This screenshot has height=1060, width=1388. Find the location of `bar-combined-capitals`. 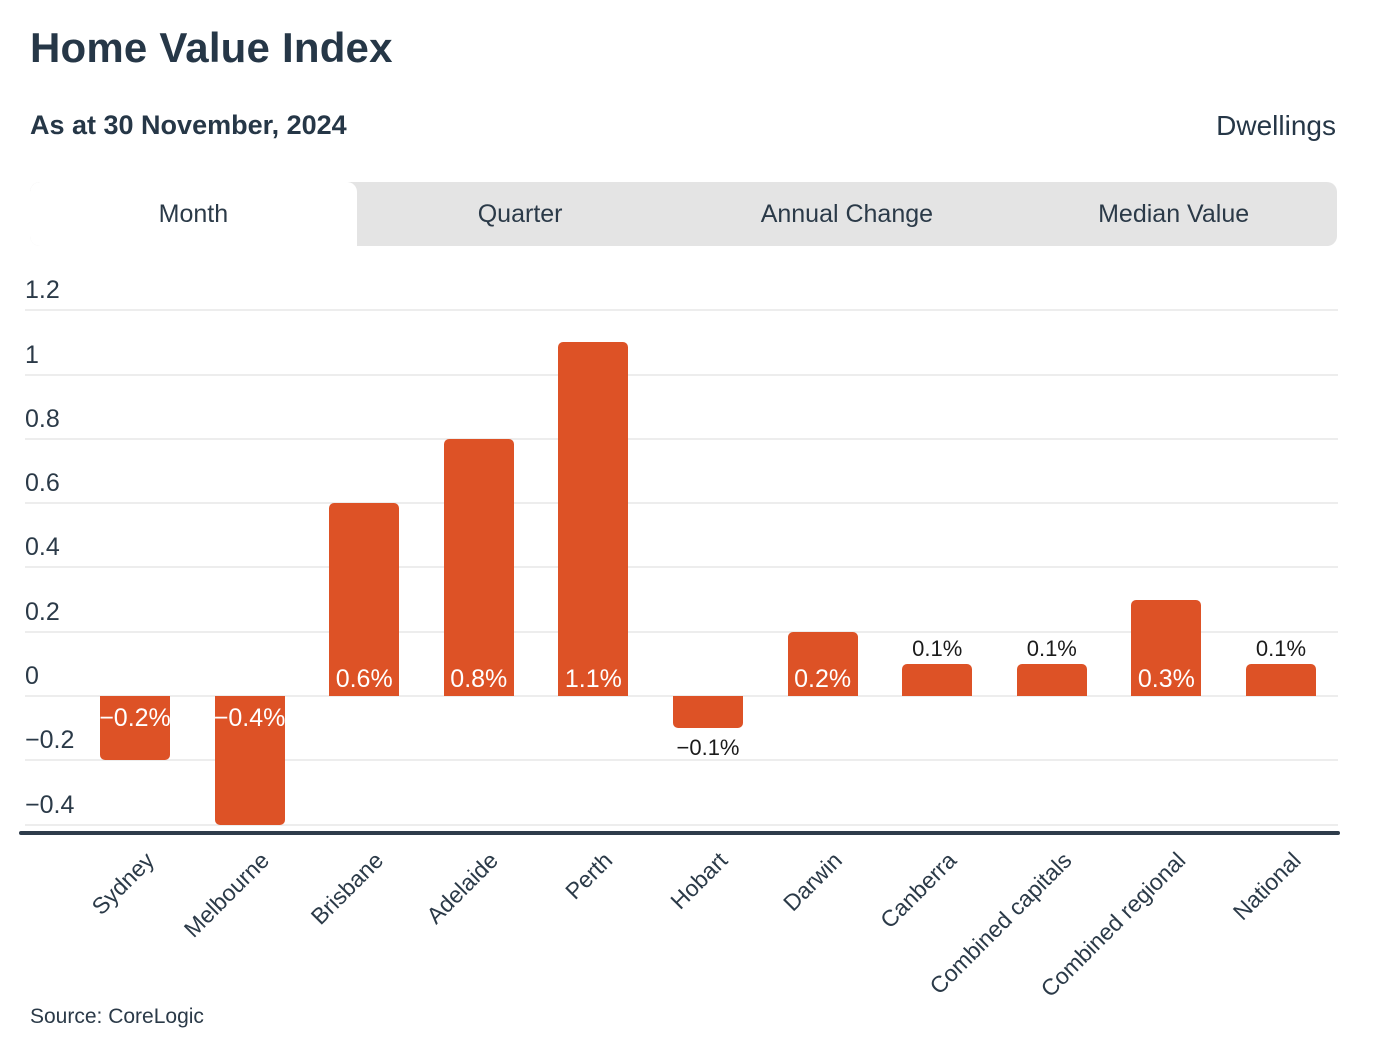

bar-combined-capitals is located at coordinates (1052, 680).